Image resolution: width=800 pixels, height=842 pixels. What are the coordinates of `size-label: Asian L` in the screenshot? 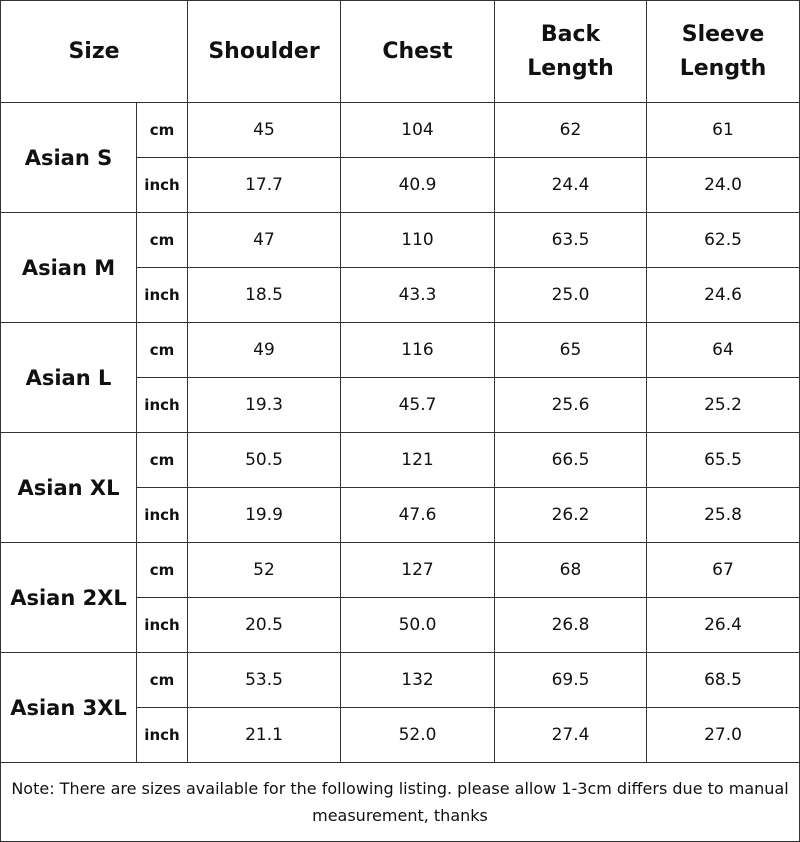 It's located at (68, 377).